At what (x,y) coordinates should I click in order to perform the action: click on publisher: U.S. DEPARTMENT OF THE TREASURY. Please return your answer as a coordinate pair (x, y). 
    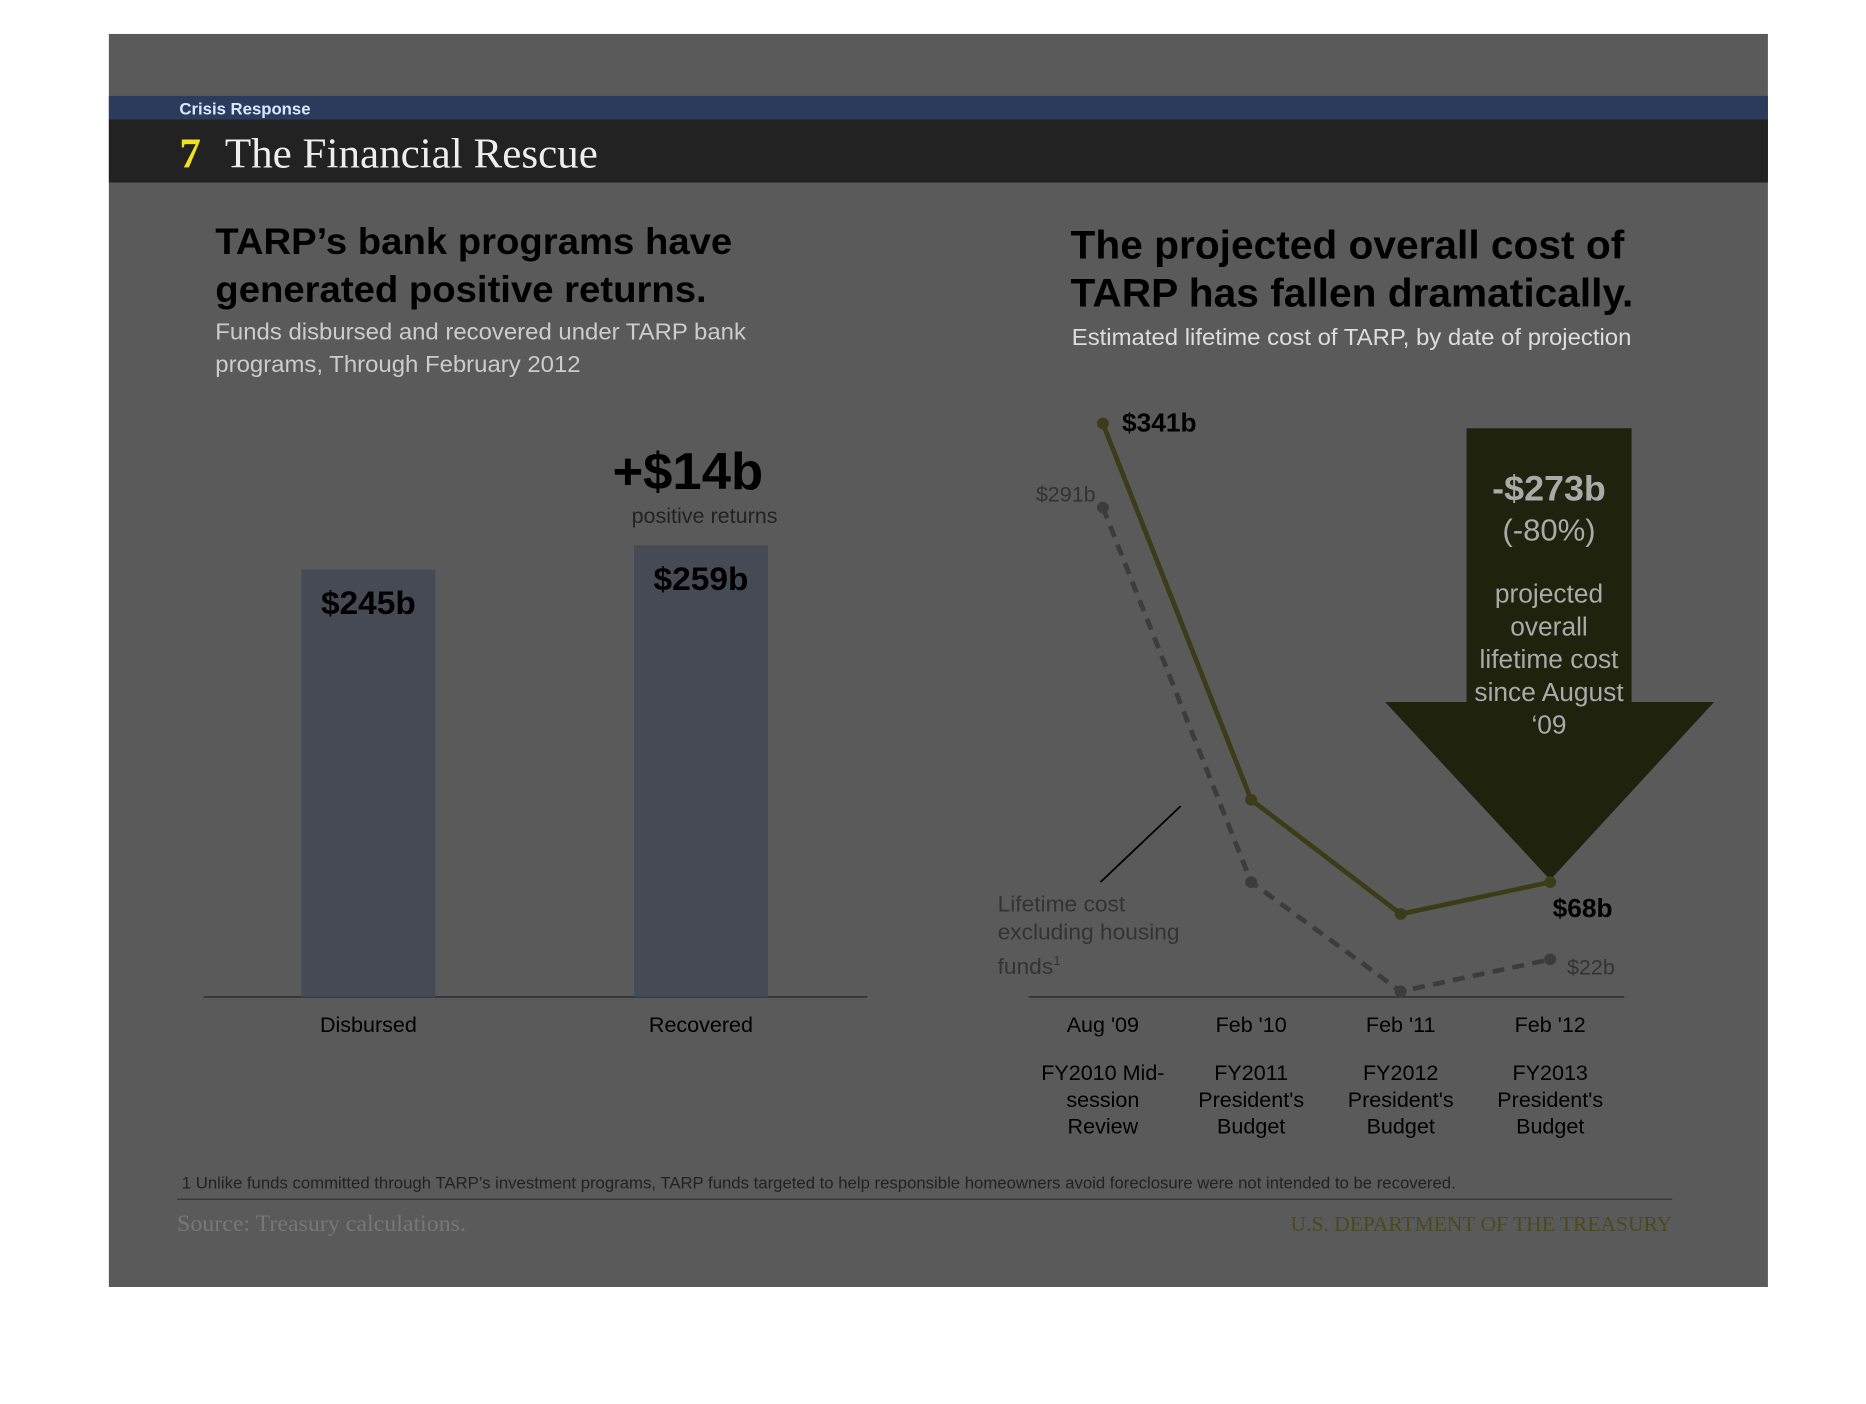
    Looking at the image, I should click on (1482, 1224).